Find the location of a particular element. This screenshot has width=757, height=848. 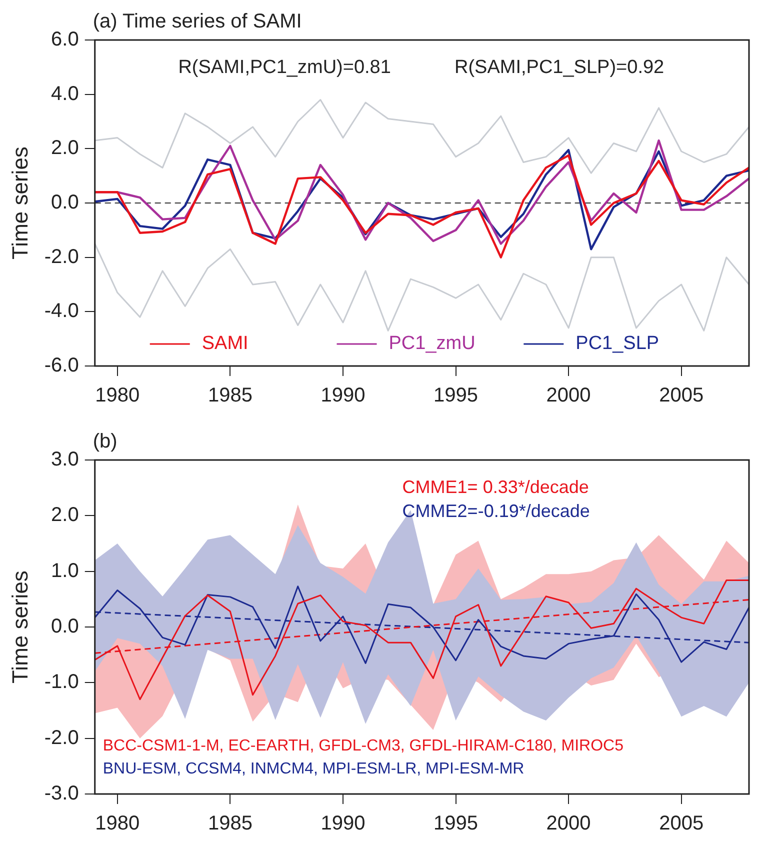

y-tick-label: 3.0 is located at coordinates (65, 459).